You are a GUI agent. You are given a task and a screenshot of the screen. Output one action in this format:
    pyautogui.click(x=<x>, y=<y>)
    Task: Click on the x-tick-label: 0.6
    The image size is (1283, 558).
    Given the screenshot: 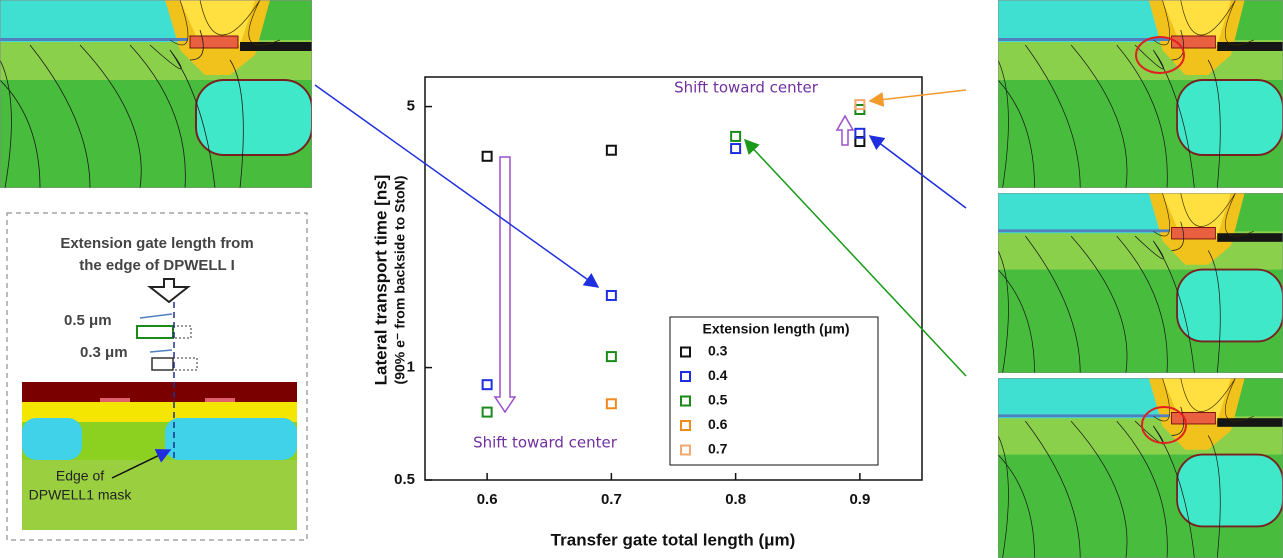 What is the action you would take?
    pyautogui.click(x=487, y=499)
    